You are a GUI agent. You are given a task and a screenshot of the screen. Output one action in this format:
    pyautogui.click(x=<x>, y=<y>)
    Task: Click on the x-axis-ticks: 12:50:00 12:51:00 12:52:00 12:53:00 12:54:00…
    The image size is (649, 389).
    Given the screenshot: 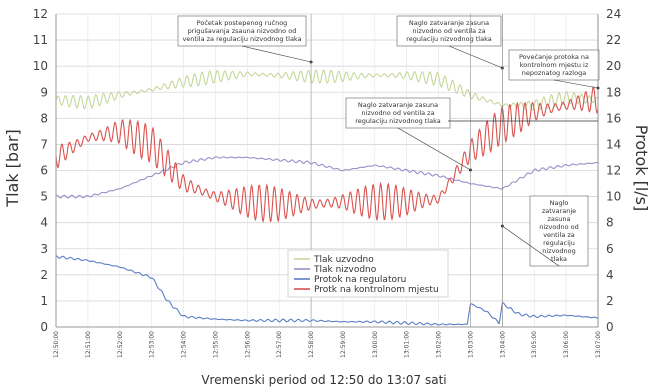 What is the action you would take?
    pyautogui.click(x=327, y=344)
    